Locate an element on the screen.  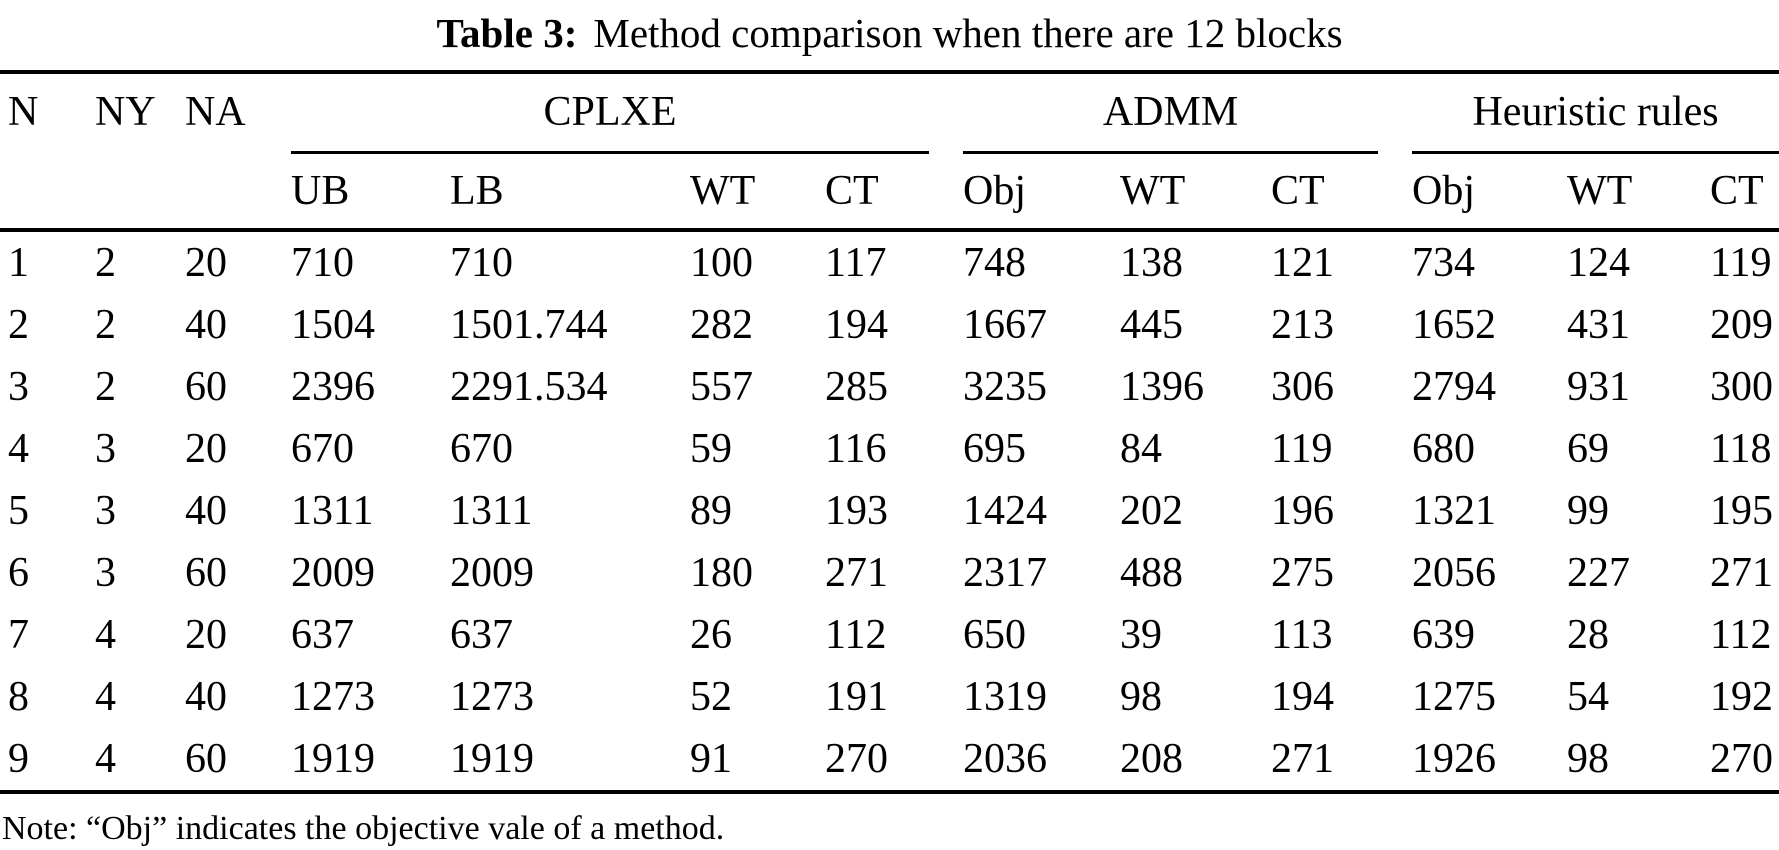
table-cell: 213 is located at coordinates (1303, 325).